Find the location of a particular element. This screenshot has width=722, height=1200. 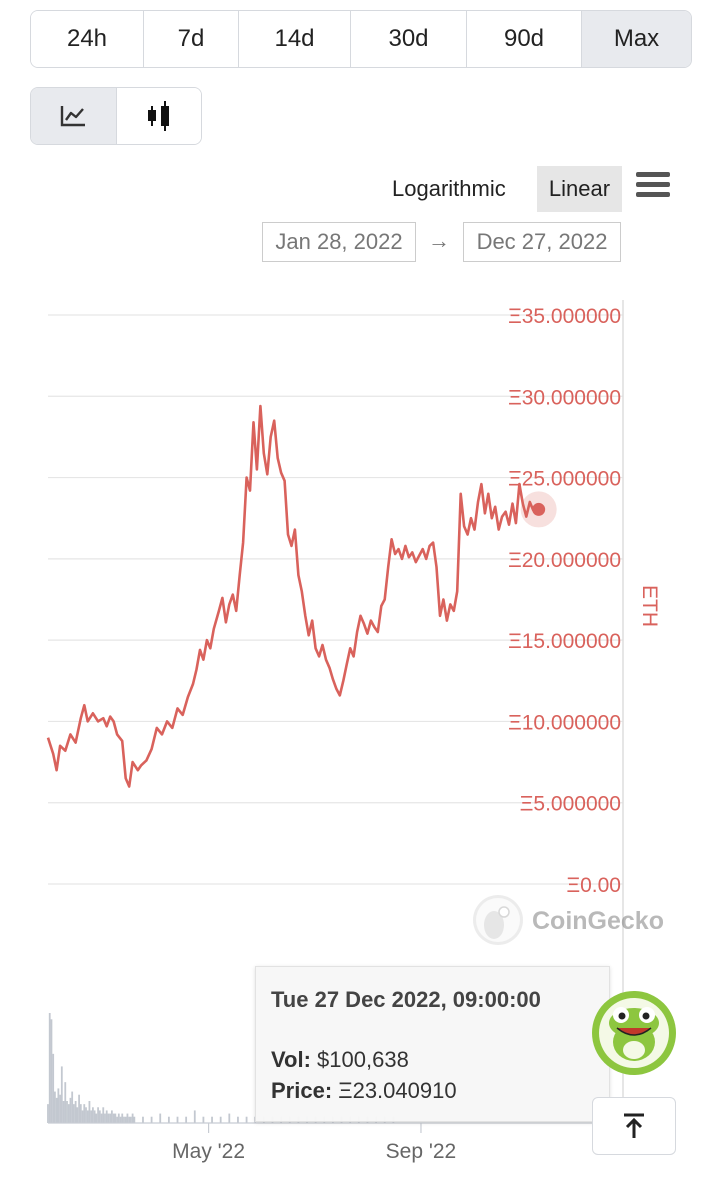

back-to-top-button is located at coordinates (634, 1126).